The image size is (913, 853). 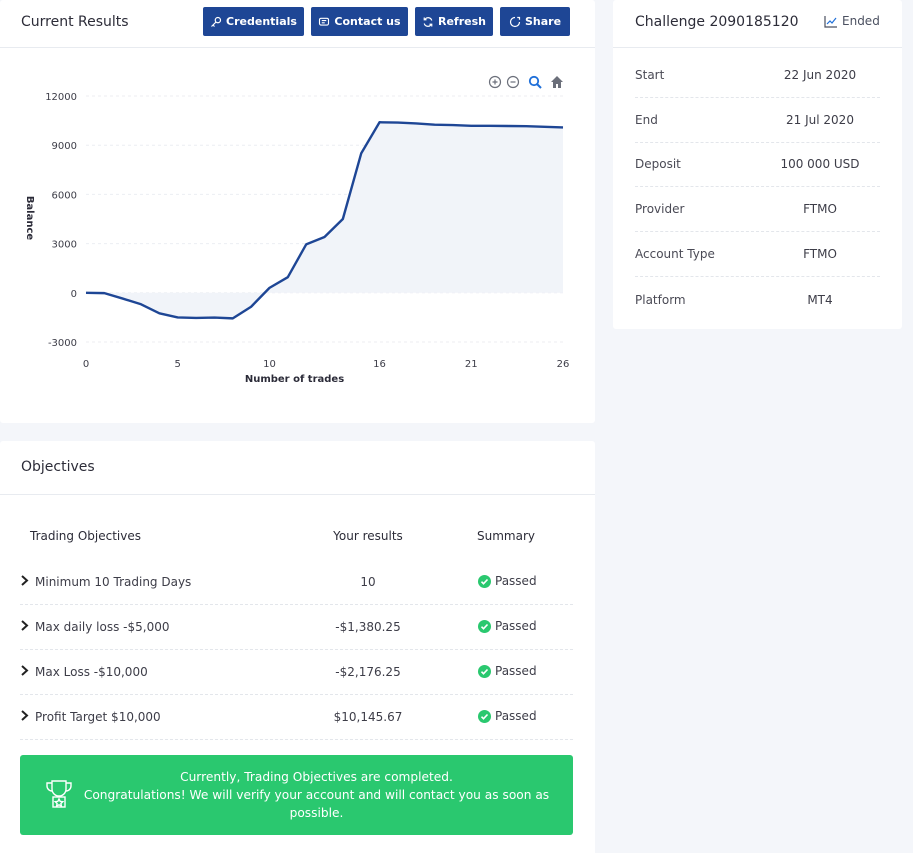 What do you see at coordinates (495, 82) in the screenshot?
I see `zoom-in-icon` at bounding box center [495, 82].